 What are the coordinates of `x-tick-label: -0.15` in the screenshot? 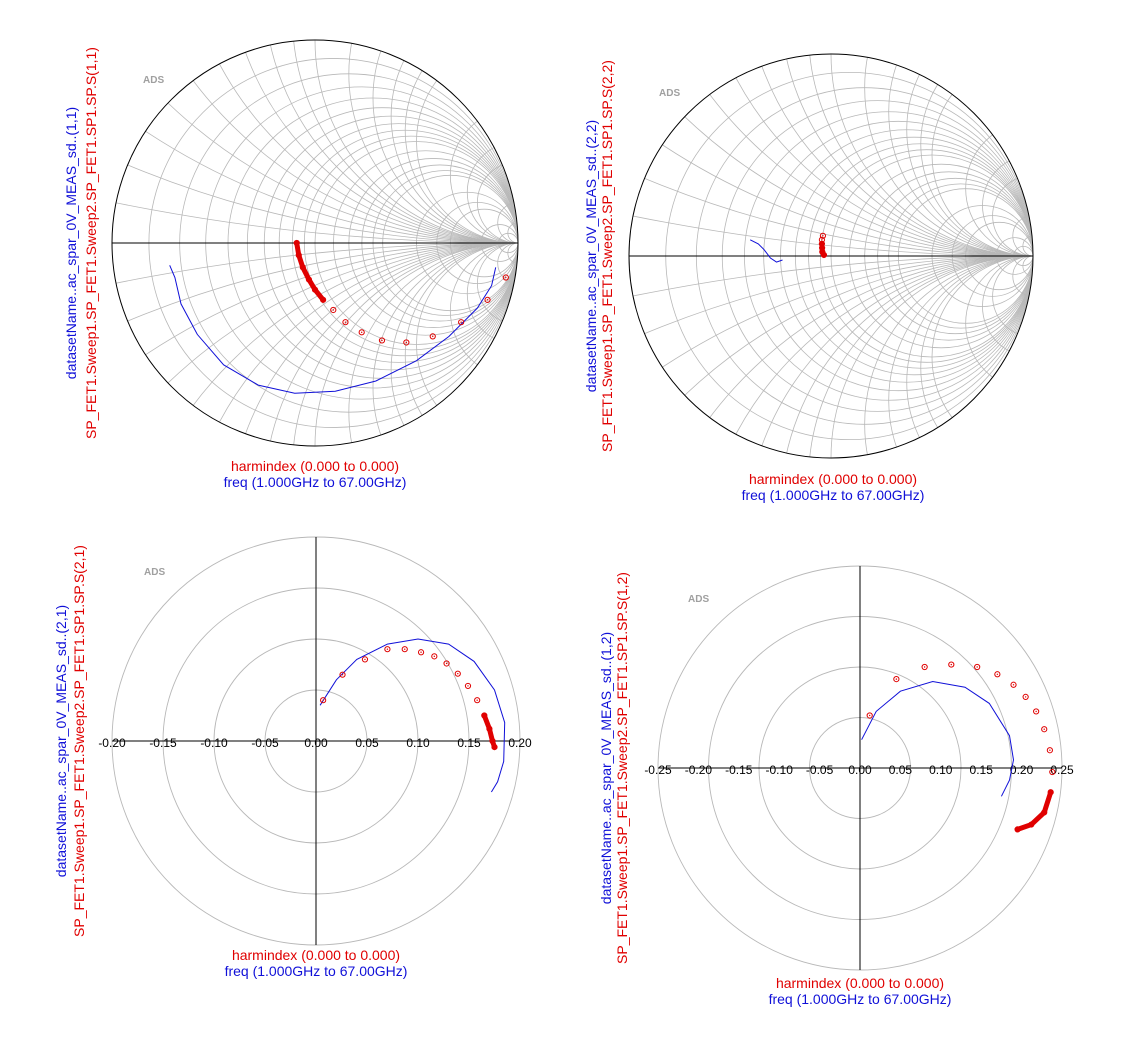 It's located at (163, 743).